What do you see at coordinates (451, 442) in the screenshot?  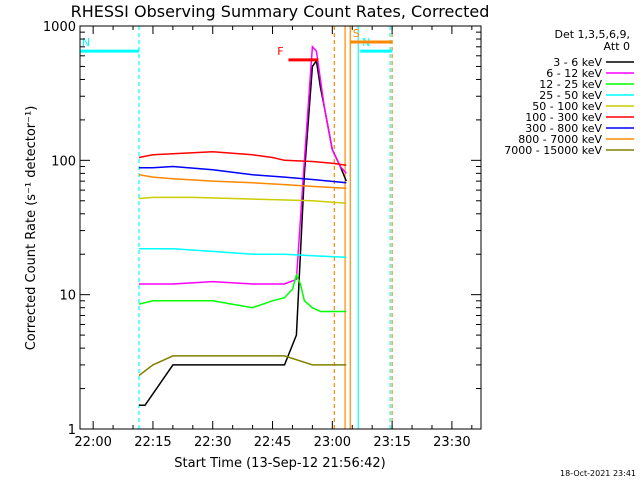 I see `x-tick-label: 23:30` at bounding box center [451, 442].